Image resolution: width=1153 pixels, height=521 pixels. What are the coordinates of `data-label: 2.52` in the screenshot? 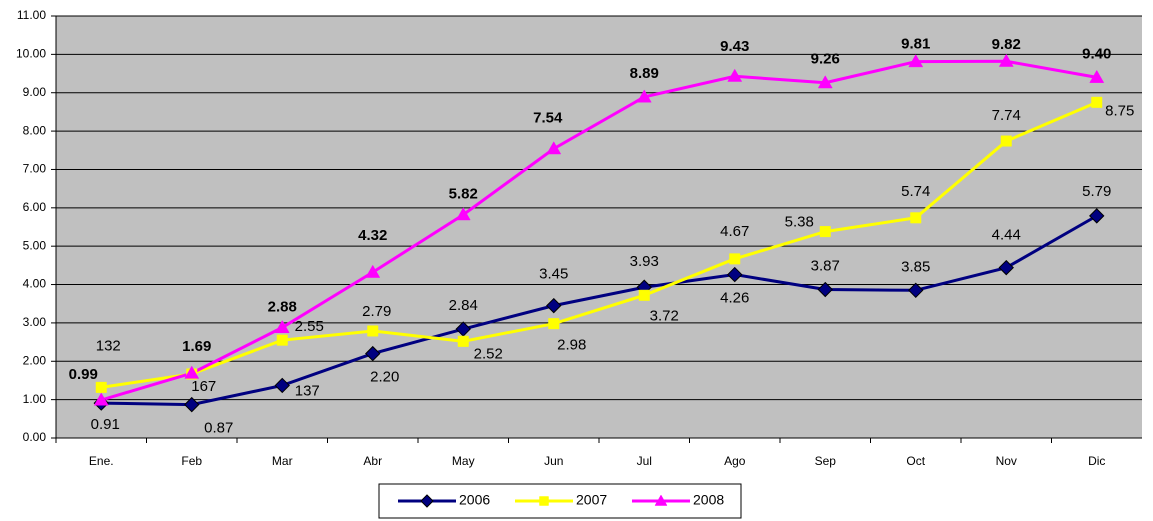 It's located at (488, 353).